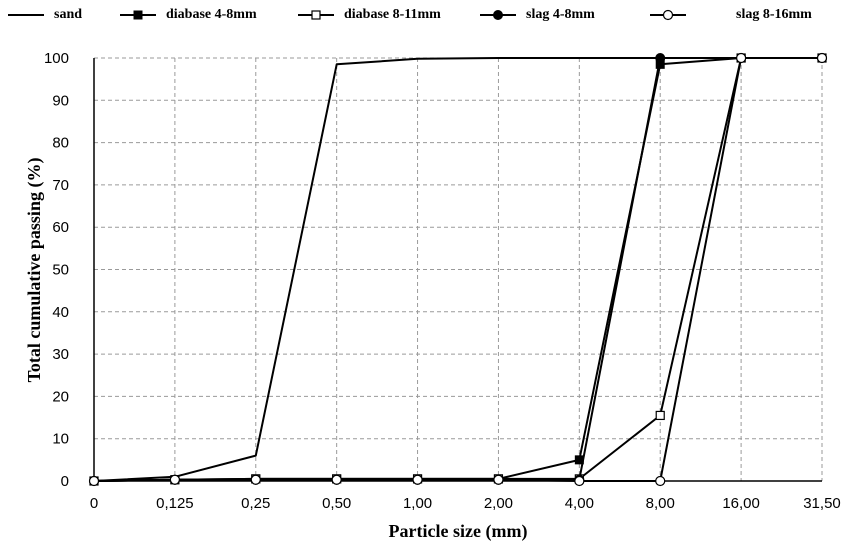 This screenshot has height=545, width=846. I want to click on y-tick-label: 30, so click(60, 354).